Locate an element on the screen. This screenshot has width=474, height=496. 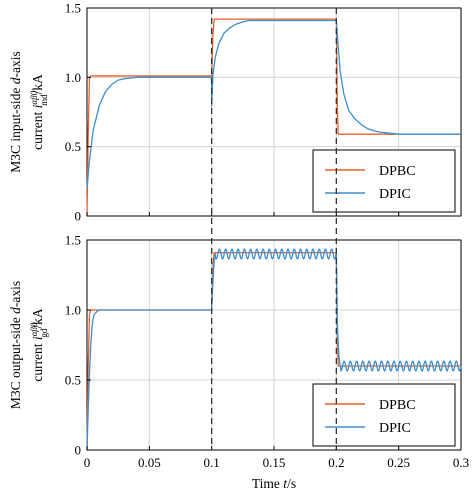
x-tick-labels is located at coordinates (274, 214).